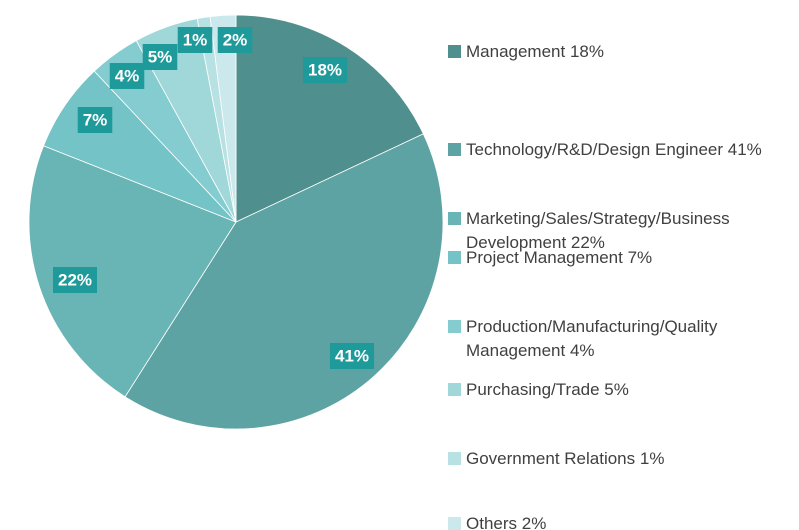 The width and height of the screenshot is (799, 530). What do you see at coordinates (547, 389) in the screenshot?
I see `legend-label: Purchasing/Trade 5%` at bounding box center [547, 389].